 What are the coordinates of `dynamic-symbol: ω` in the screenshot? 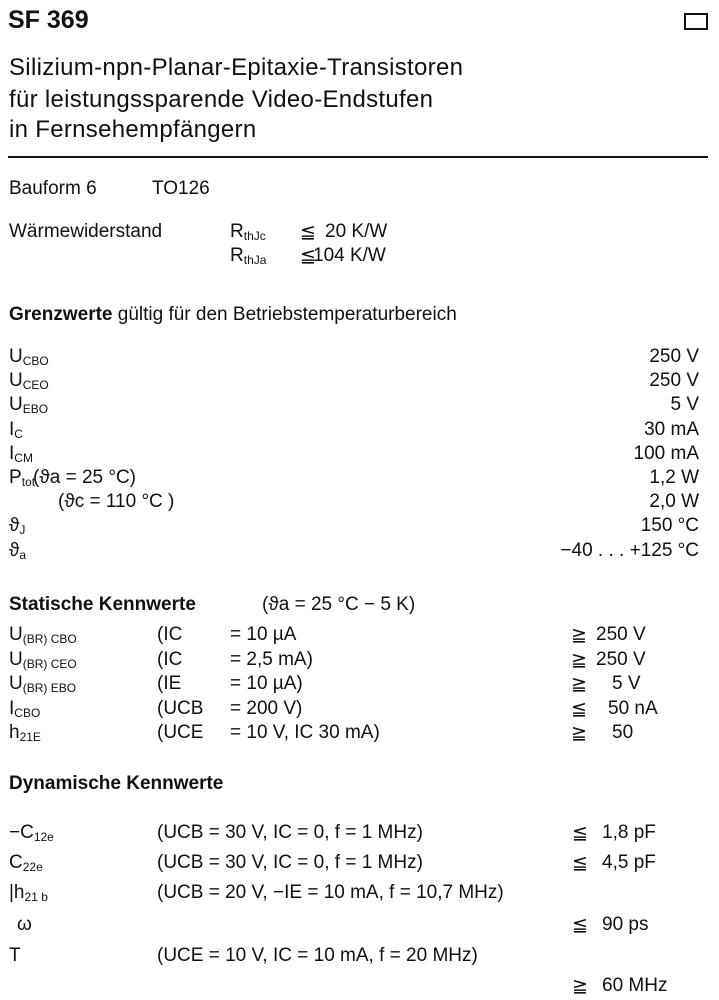 It's located at (24, 924).